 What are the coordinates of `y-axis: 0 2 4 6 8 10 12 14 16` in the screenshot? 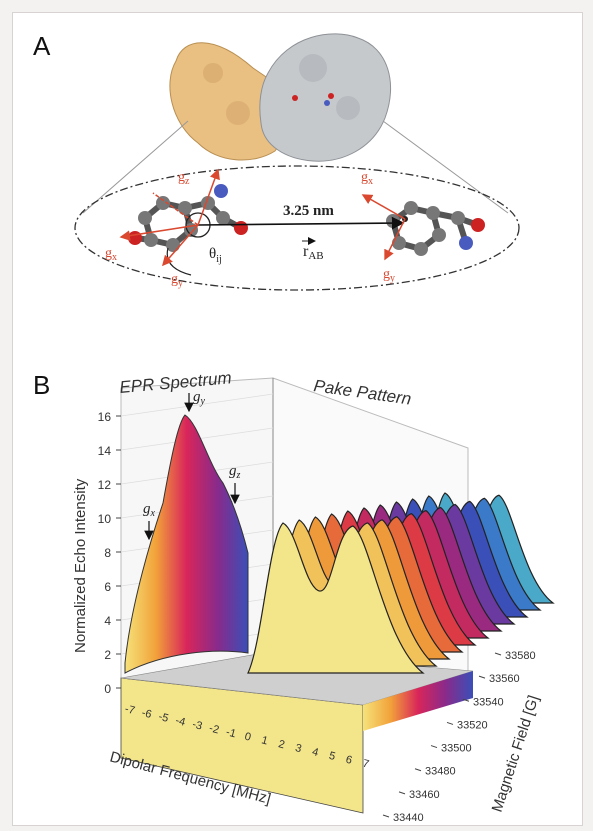 It's located at (109, 553).